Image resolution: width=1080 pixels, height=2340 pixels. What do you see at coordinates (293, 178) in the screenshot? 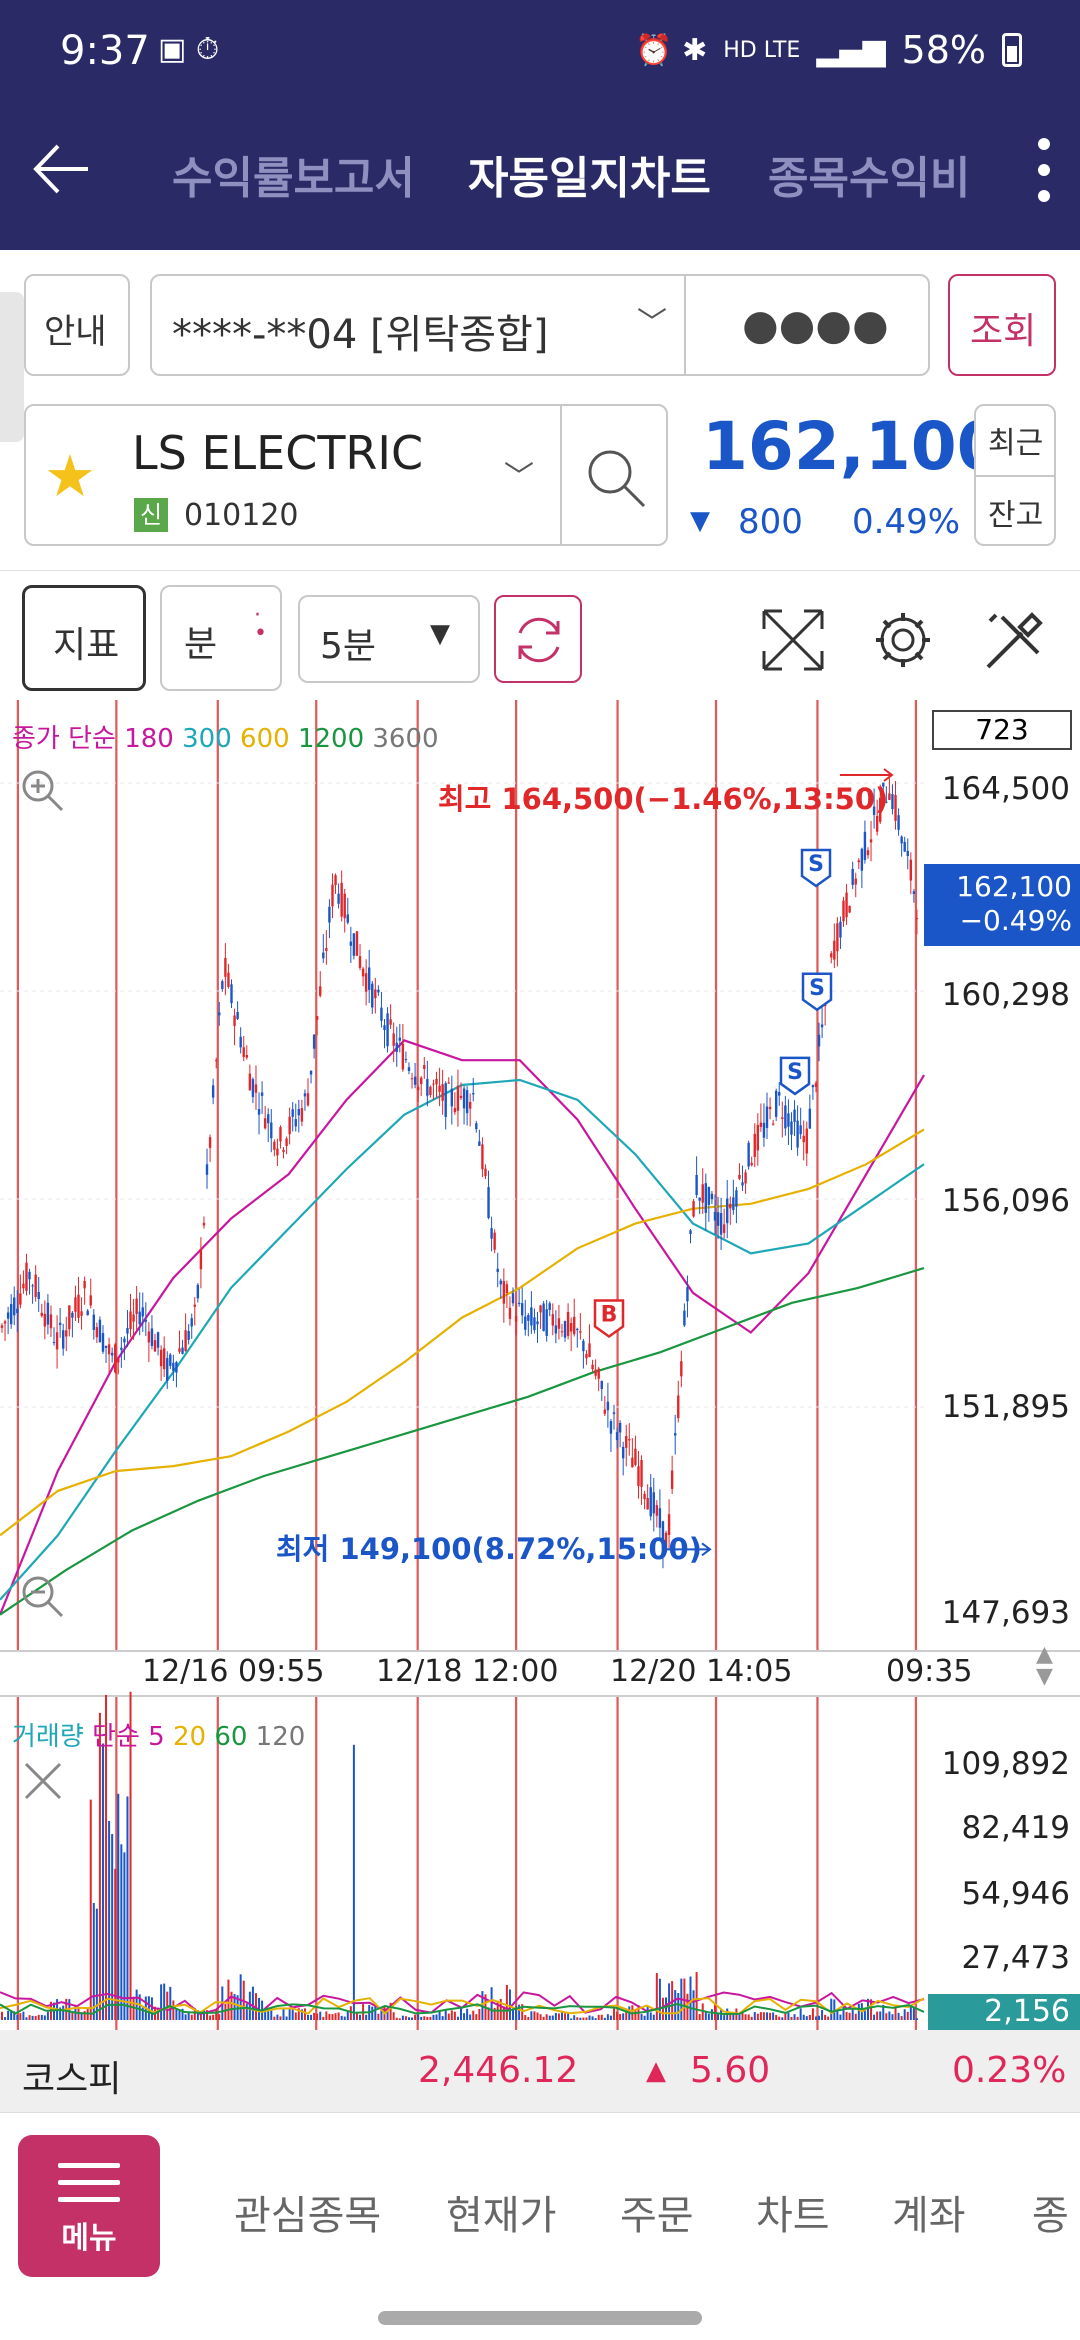
I see `tab-profit-report: 수익률보고서` at bounding box center [293, 178].